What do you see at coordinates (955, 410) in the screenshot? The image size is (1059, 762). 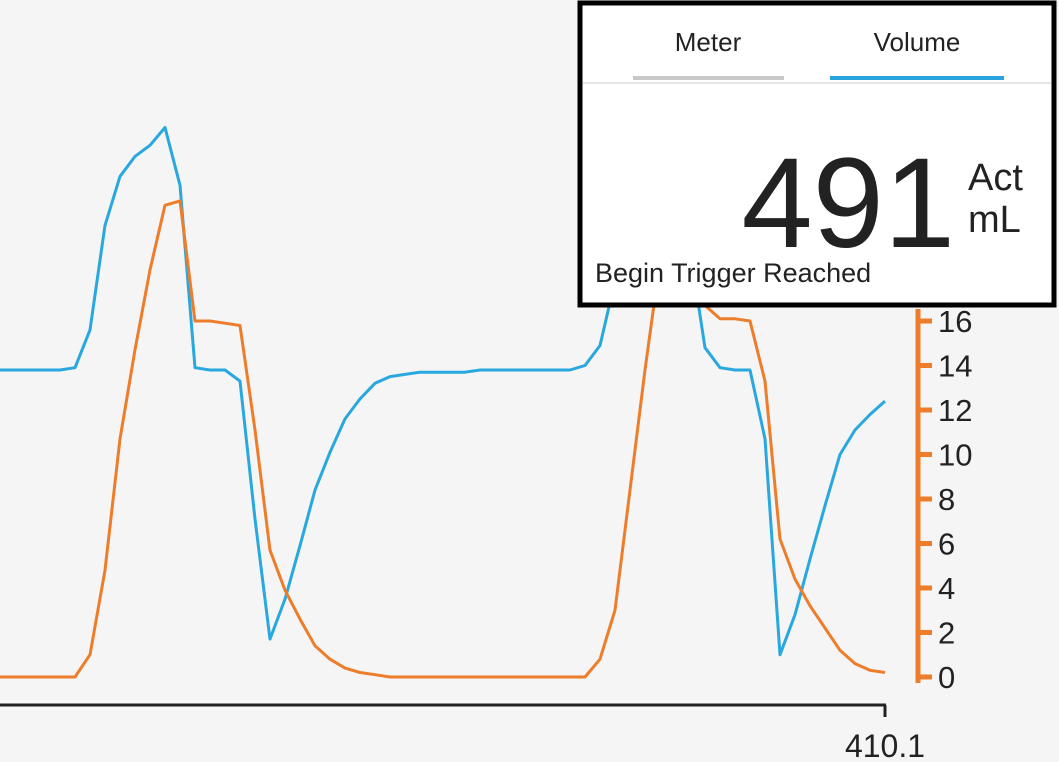 I see `y-tick-label: 12` at bounding box center [955, 410].